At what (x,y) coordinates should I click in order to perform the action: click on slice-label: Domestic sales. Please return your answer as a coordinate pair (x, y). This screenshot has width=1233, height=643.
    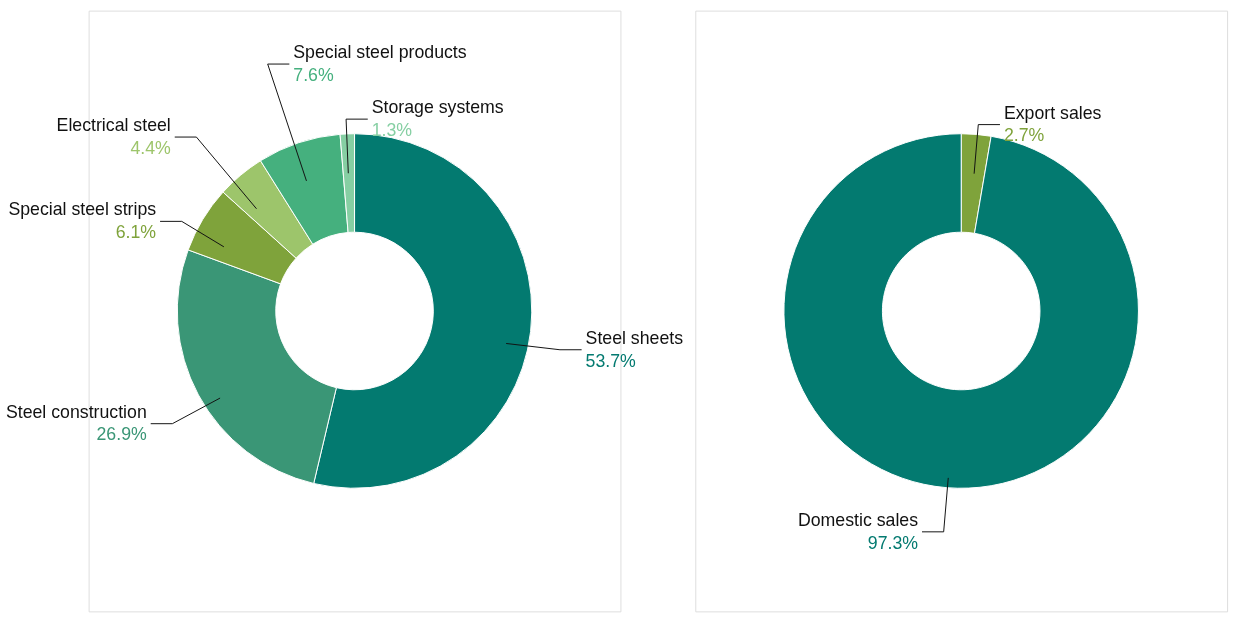
    Looking at the image, I should click on (858, 519).